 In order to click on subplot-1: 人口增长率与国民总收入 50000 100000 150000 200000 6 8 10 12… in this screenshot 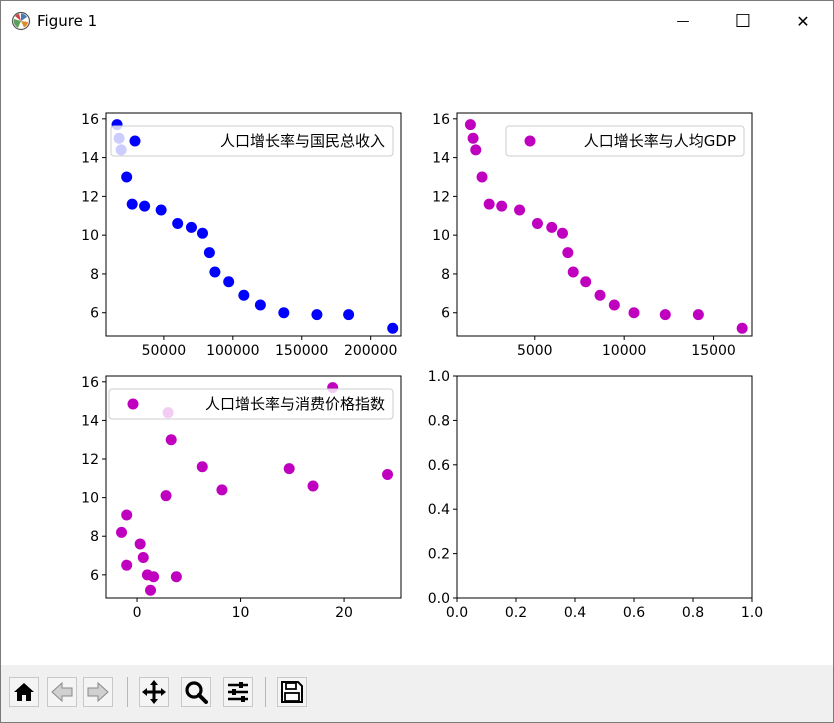, I will do `click(241, 235)`.